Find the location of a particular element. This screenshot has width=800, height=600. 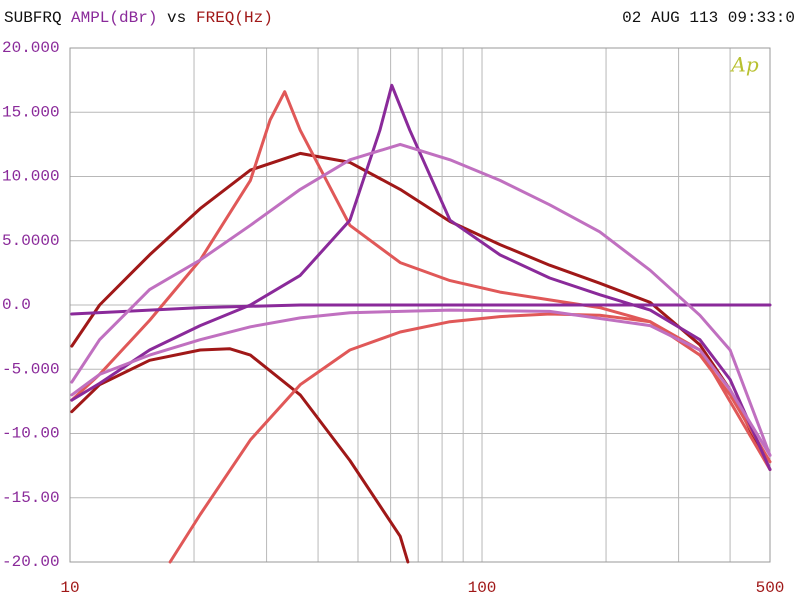

y-tick-label: -15.00 is located at coordinates (31, 498).